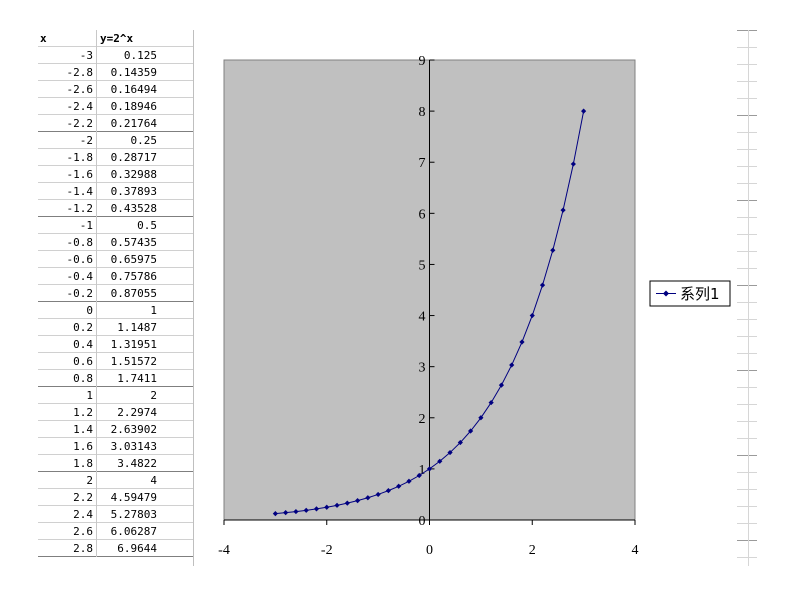 This screenshot has height=596, width=794. What do you see at coordinates (133, 531) in the screenshot?
I see `cell-y: 6.06287` at bounding box center [133, 531].